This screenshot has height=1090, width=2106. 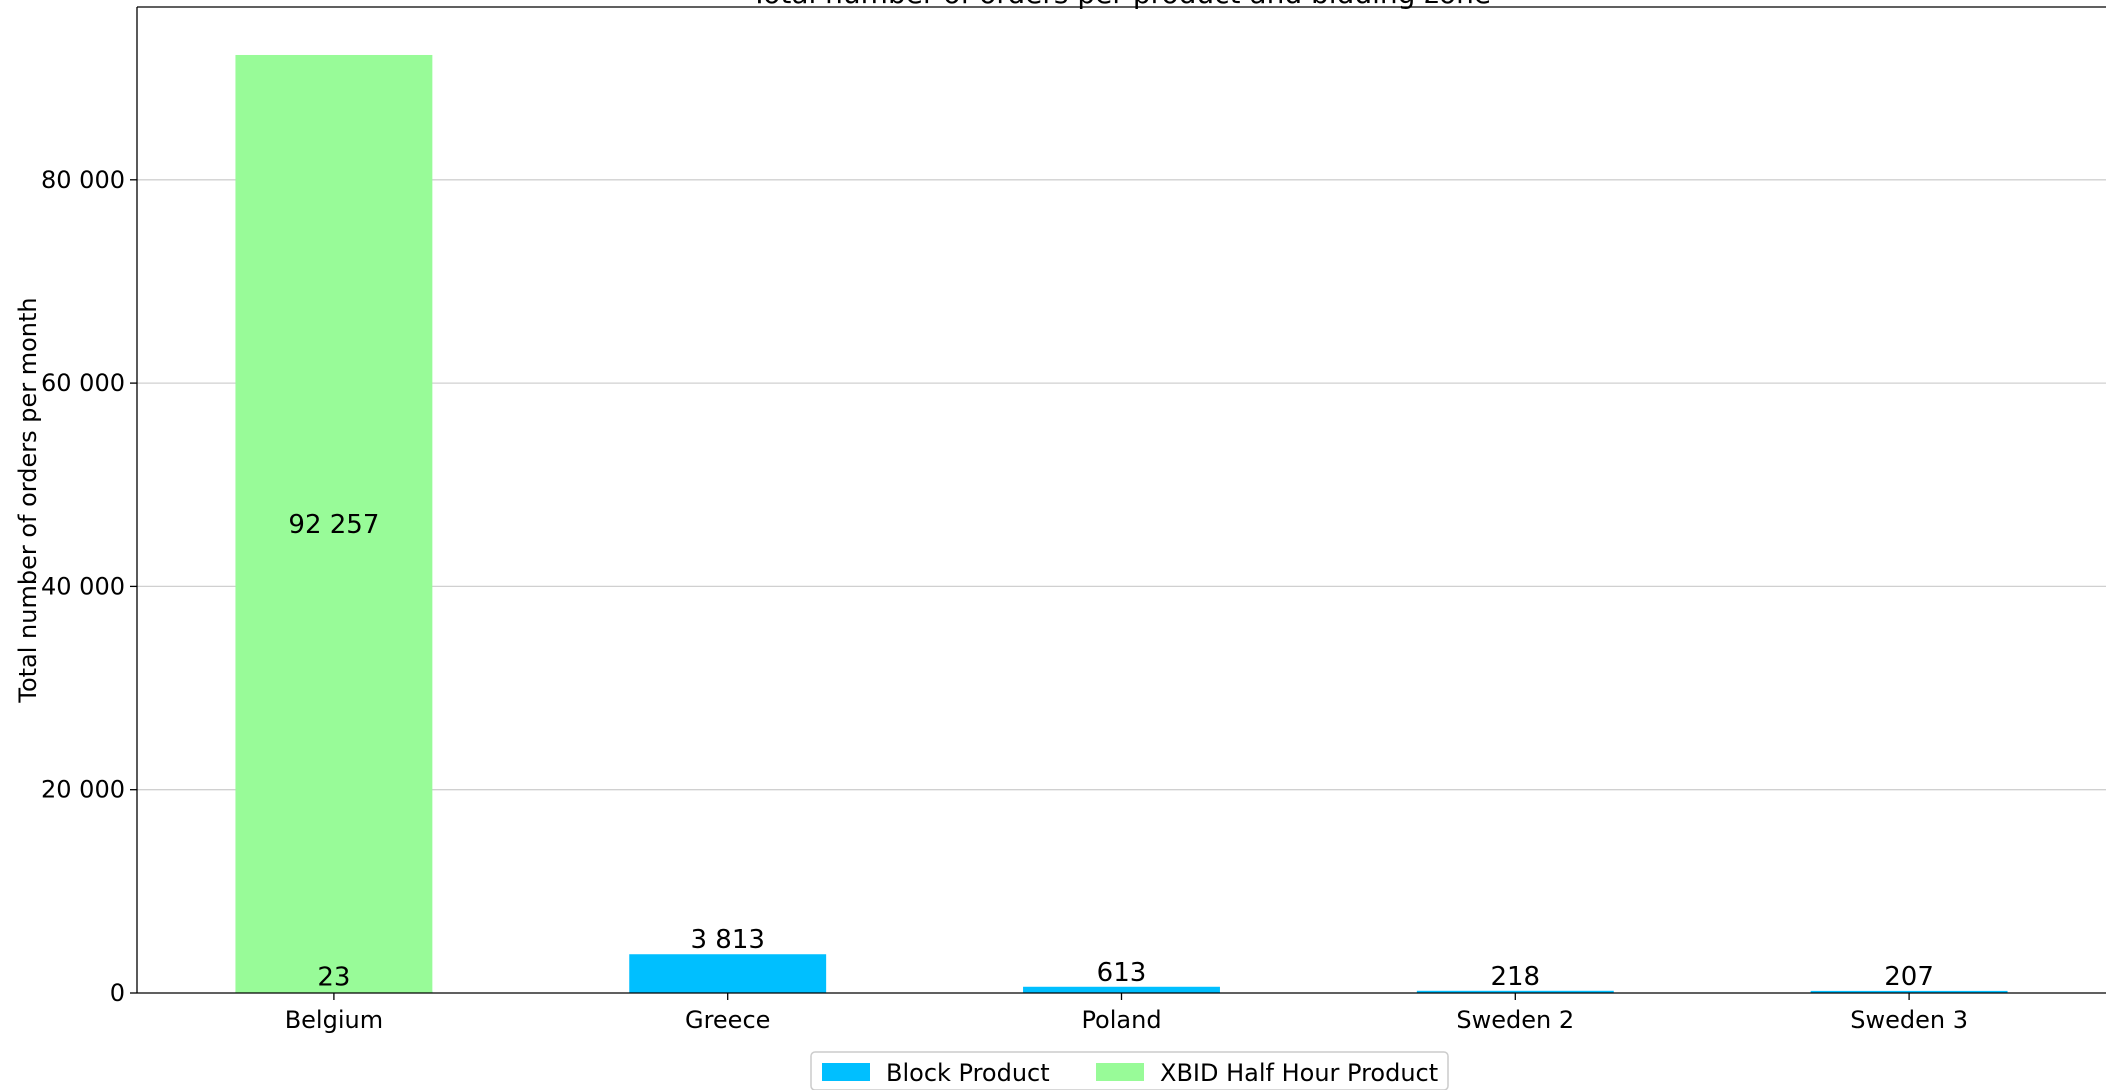 What do you see at coordinates (1299, 1073) in the screenshot?
I see `legend-label-xbid-half-hour-product: XBID Half Hour Product` at bounding box center [1299, 1073].